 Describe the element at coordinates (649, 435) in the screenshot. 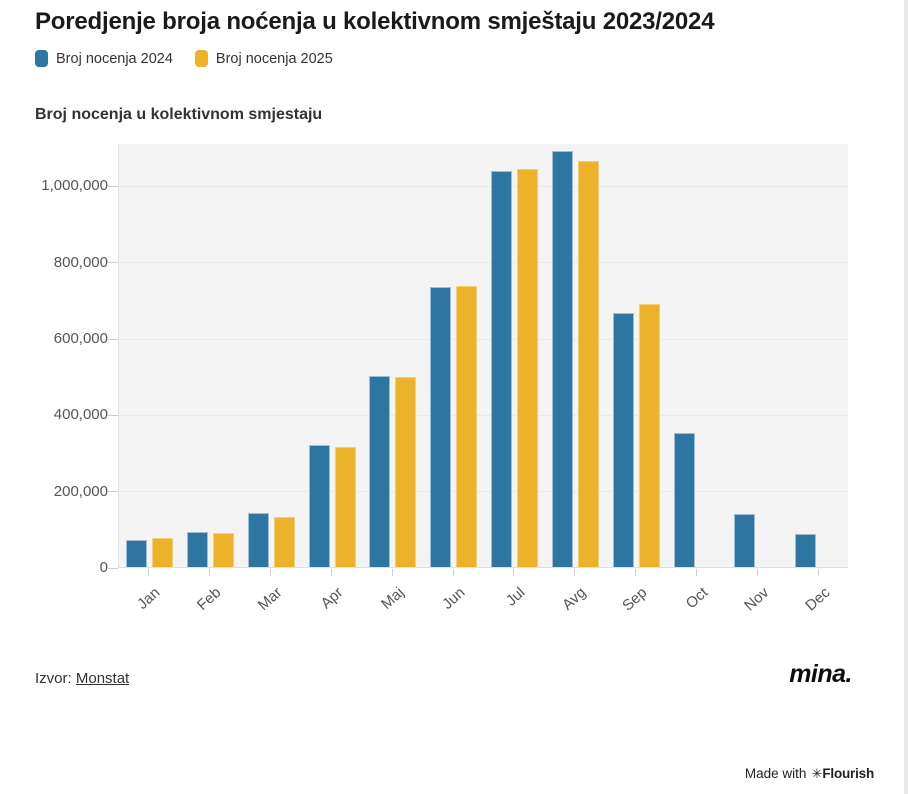

I see `bar-broj-nocenja-2025-sep` at that location.